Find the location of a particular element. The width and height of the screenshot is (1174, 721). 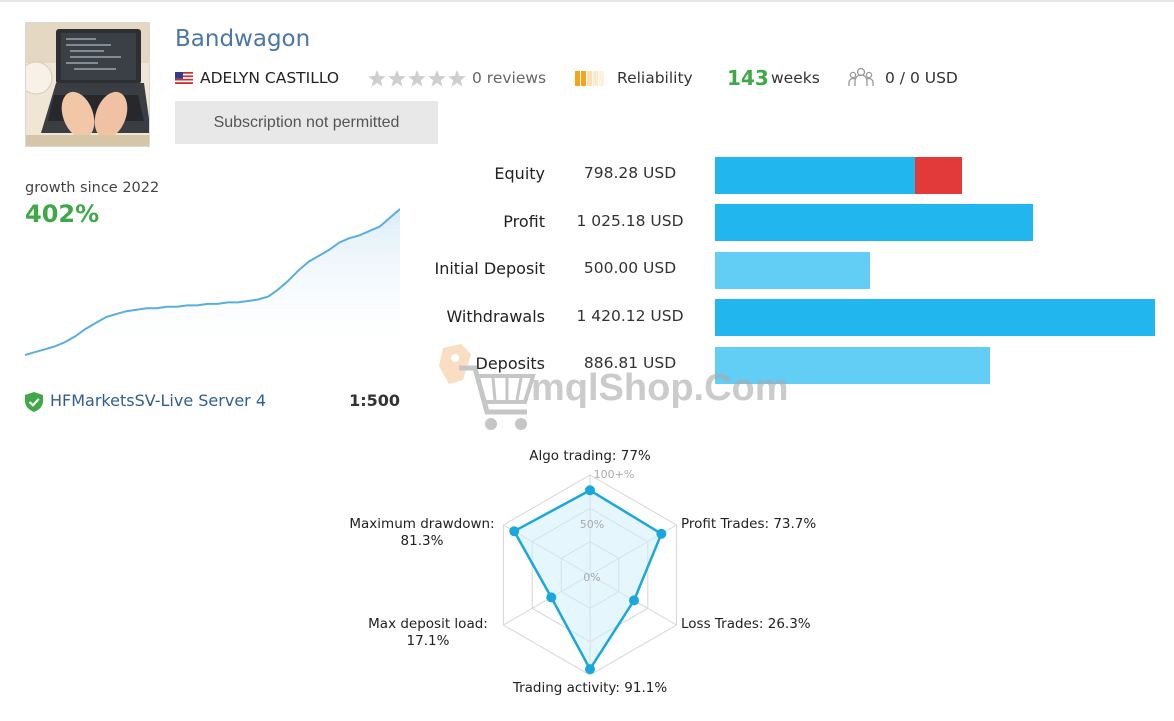

watermark-text: mqlShop.Com is located at coordinates (660, 388).